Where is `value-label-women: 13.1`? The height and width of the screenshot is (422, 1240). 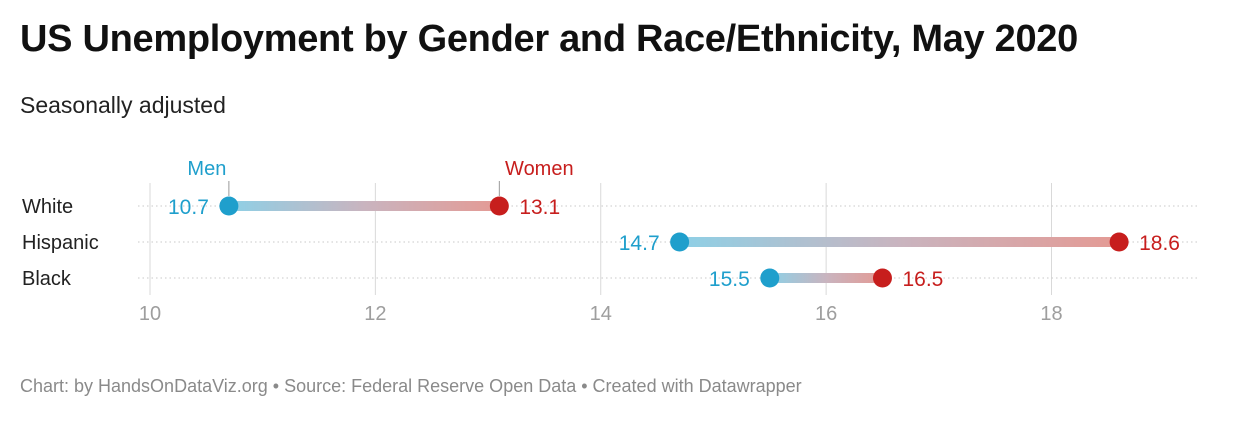
value-label-women: 13.1 is located at coordinates (539, 207).